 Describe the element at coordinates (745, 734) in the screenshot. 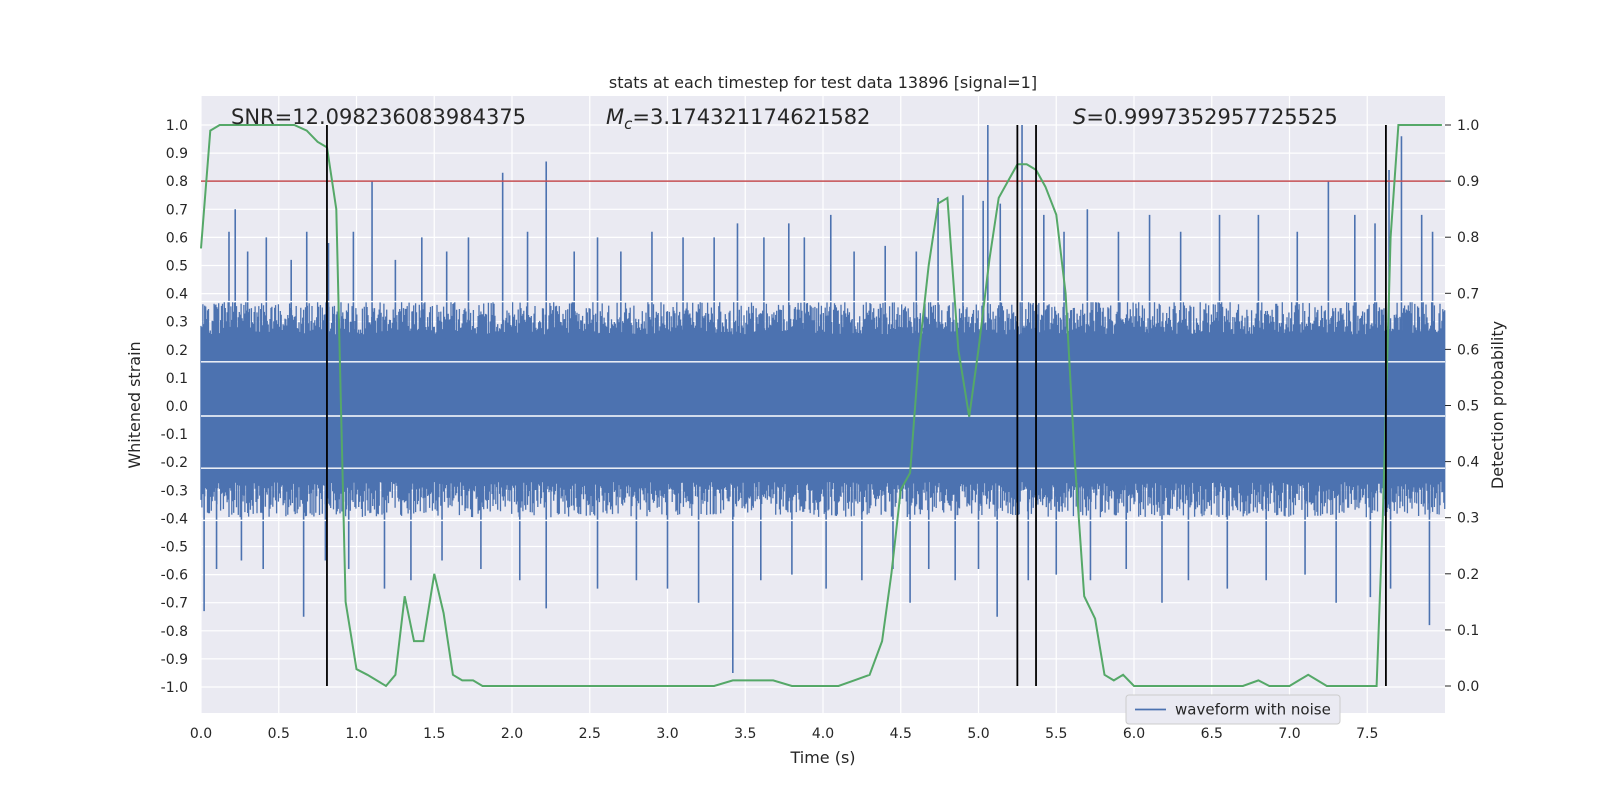

I see `x-tick-label: 3.5` at that location.